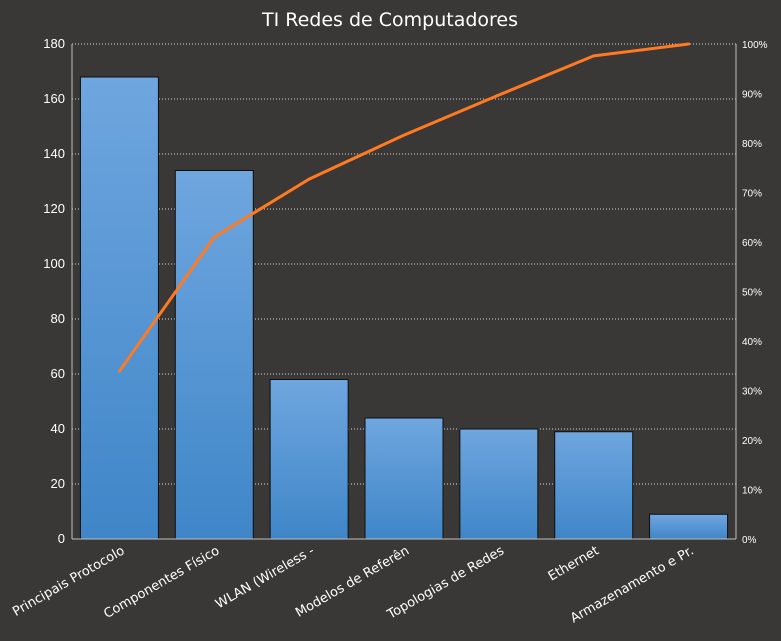  Describe the element at coordinates (752, 293) in the screenshot. I see `y2-tick-label: 50%` at that location.